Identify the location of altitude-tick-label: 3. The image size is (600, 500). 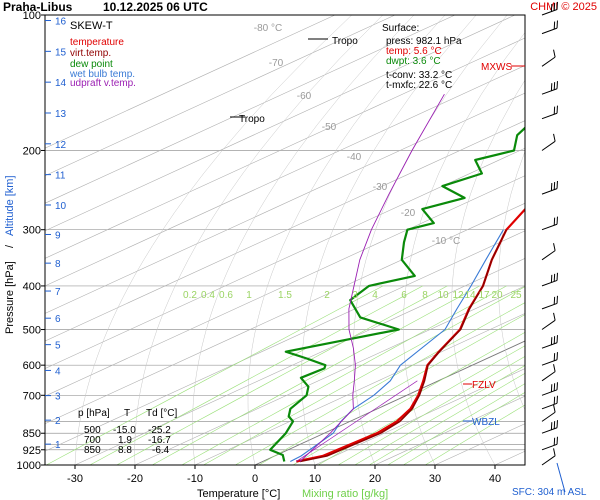
(58, 397).